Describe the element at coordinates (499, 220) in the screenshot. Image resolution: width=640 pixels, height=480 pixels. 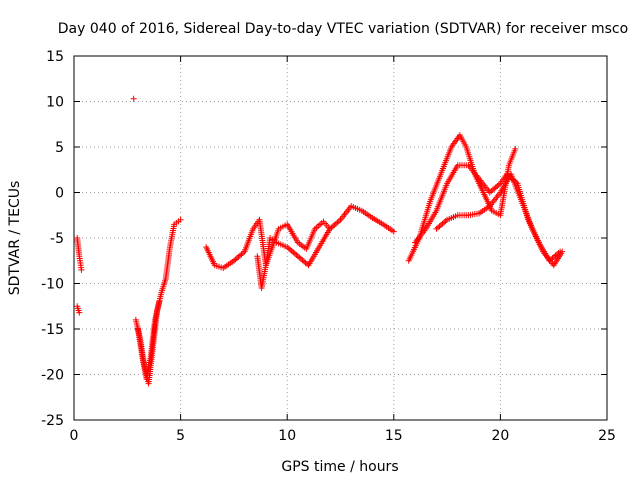
I see `series-segment-3c` at that location.